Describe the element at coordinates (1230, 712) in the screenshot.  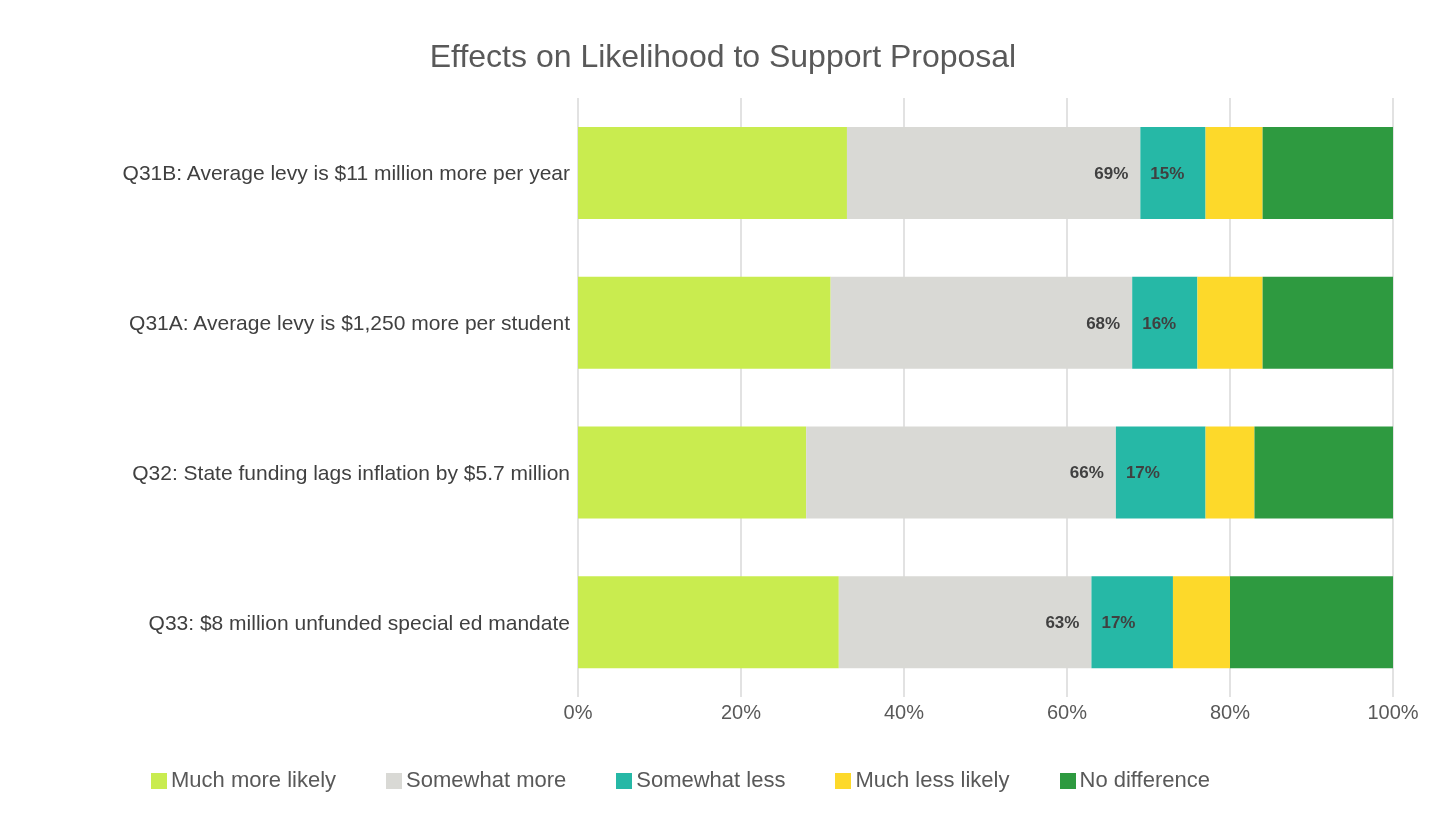
I see `x-tick-label: 80%` at that location.